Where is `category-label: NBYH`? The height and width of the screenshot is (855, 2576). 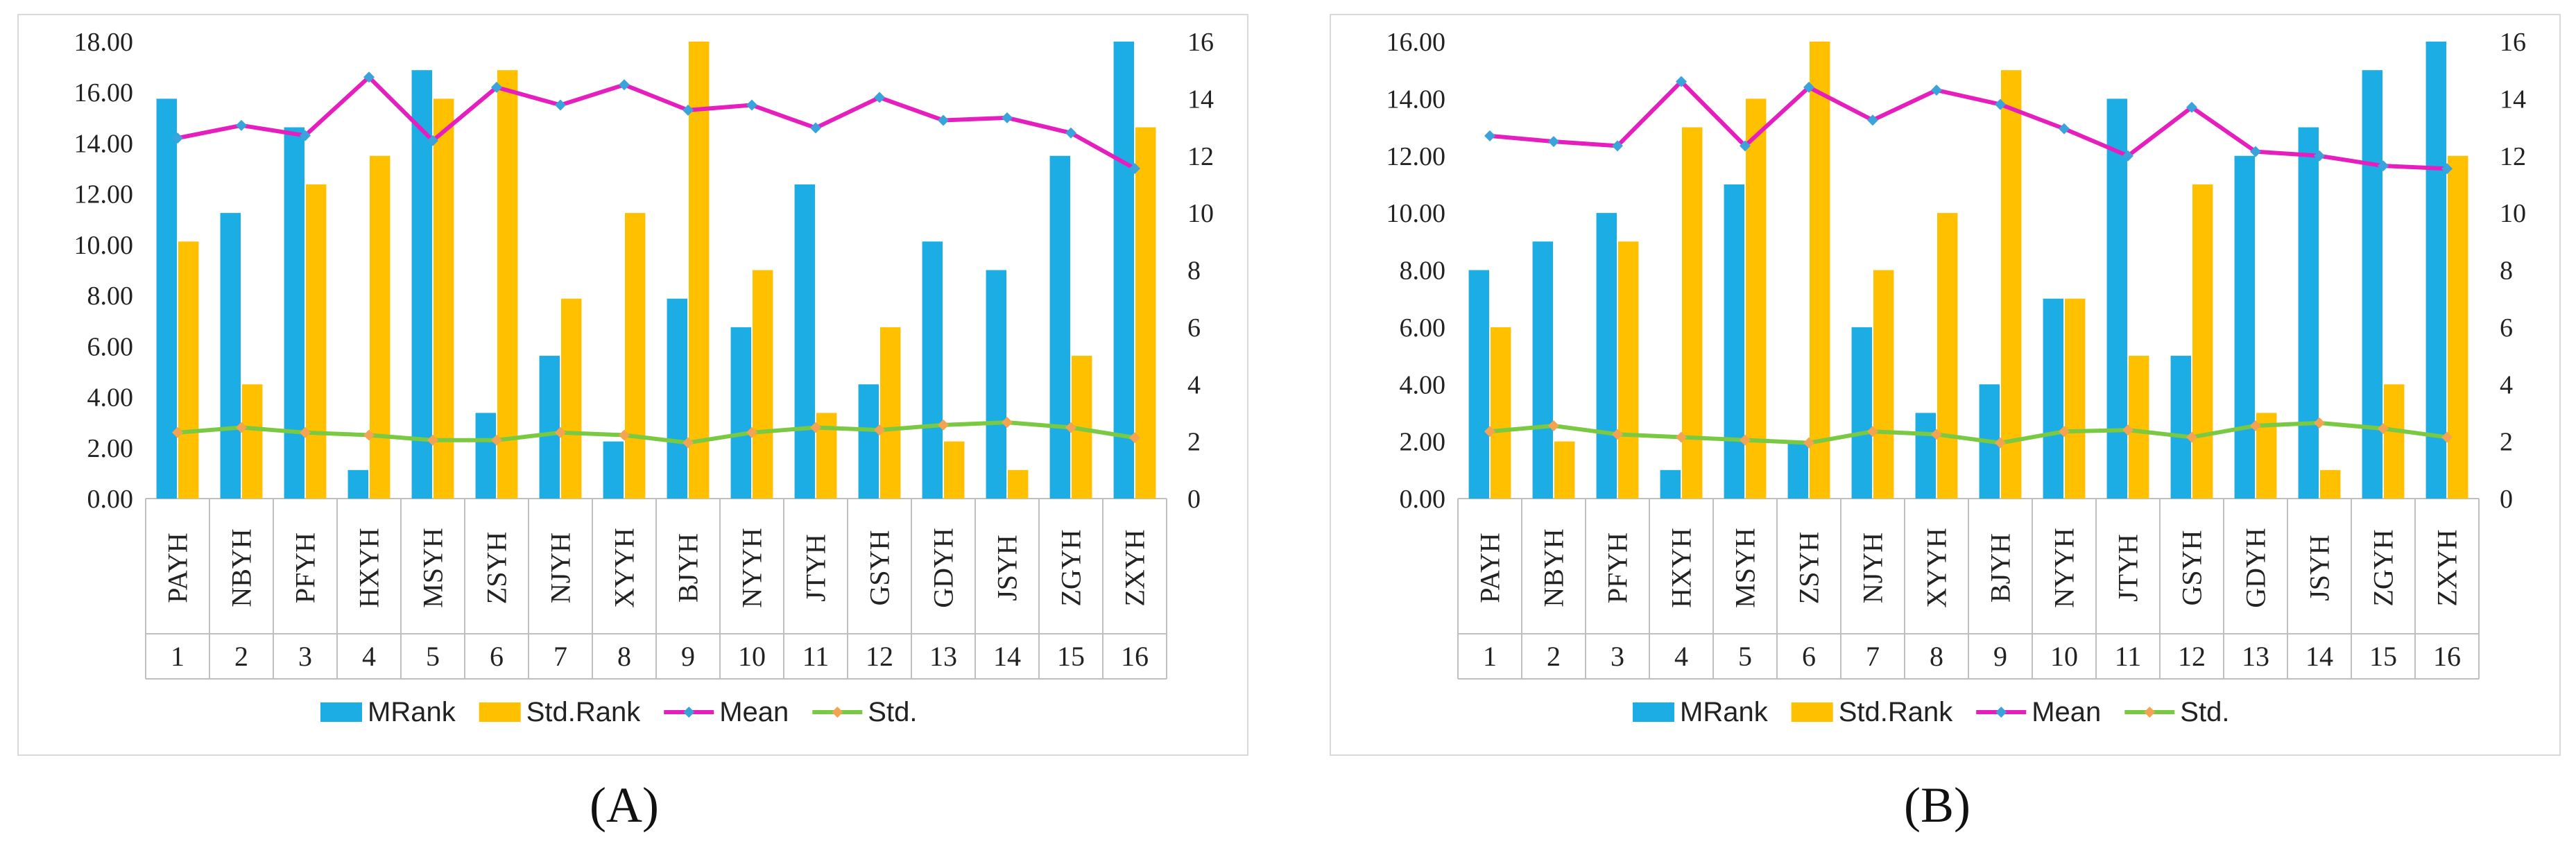 category-label: NBYH is located at coordinates (1554, 568).